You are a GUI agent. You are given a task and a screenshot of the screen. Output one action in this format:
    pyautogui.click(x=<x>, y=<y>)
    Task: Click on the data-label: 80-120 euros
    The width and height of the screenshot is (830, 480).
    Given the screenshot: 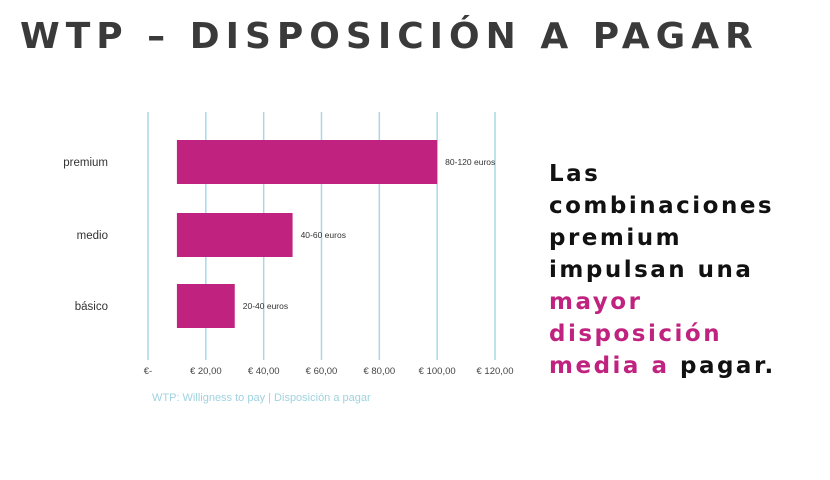 What is the action you would take?
    pyautogui.click(x=470, y=162)
    